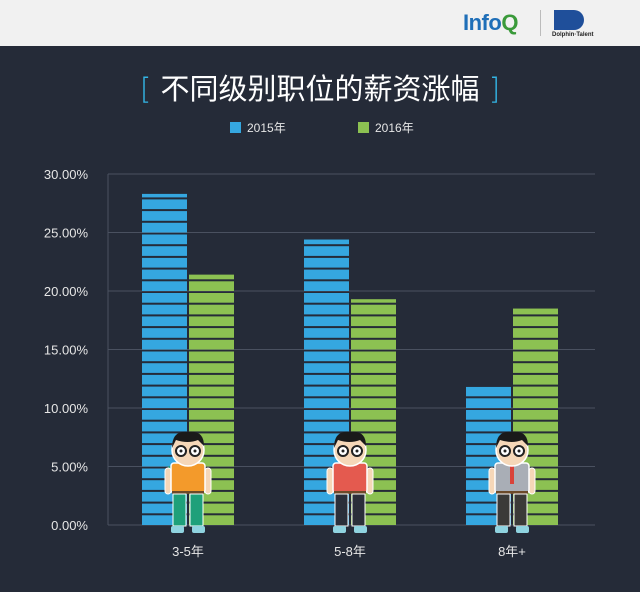  I want to click on character-figure, so click(188, 482).